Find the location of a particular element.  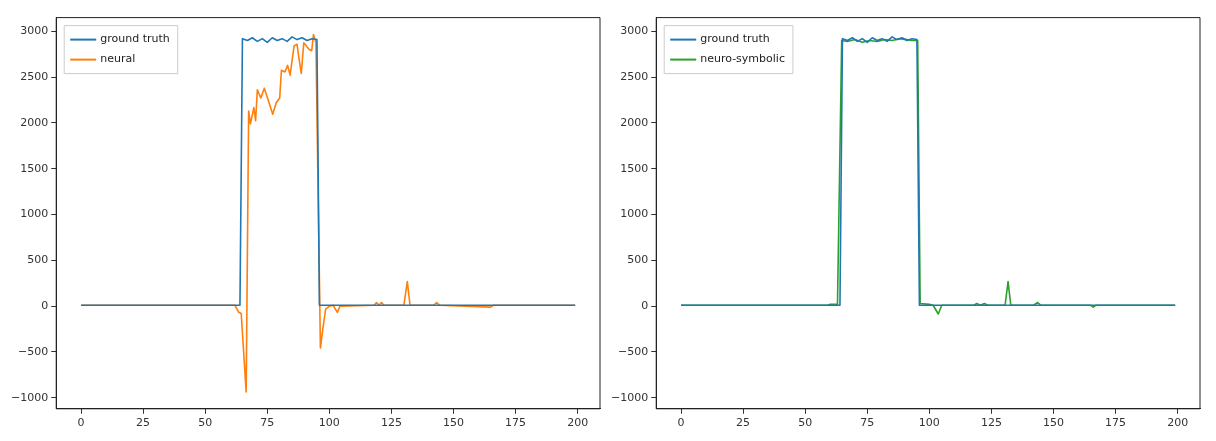

legend-label: neuro-symbolic is located at coordinates (742, 59).